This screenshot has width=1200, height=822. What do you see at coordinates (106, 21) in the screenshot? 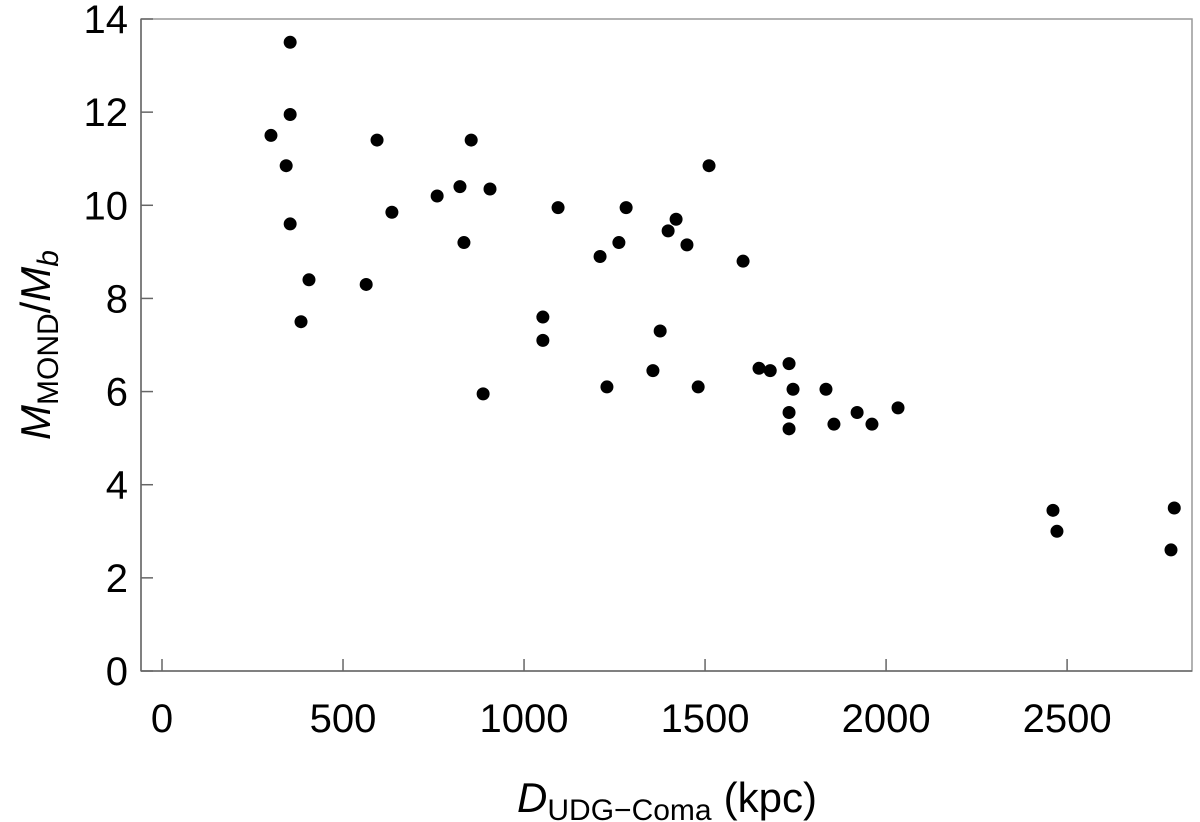
I see `y-tick-label: 14` at bounding box center [106, 21].